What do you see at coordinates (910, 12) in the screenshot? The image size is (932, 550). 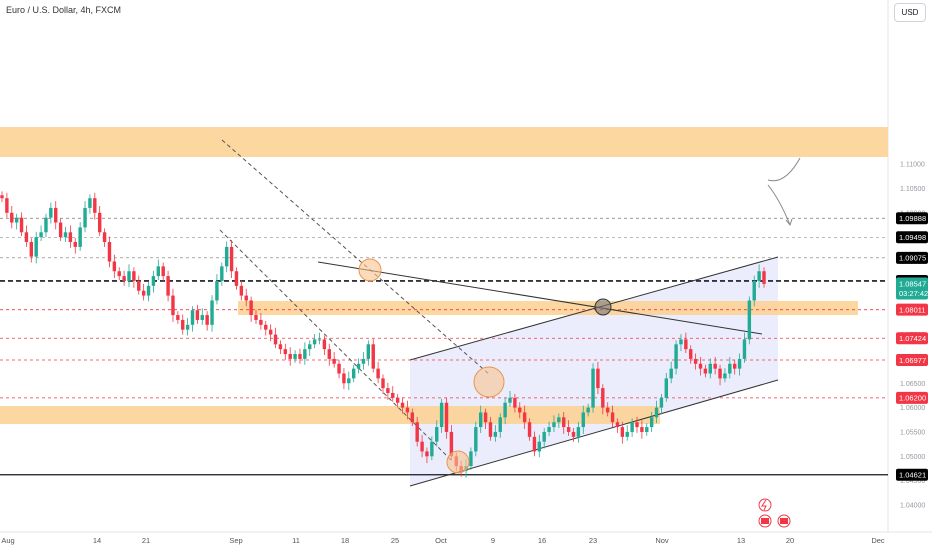 I see `currency-button: USD` at bounding box center [910, 12].